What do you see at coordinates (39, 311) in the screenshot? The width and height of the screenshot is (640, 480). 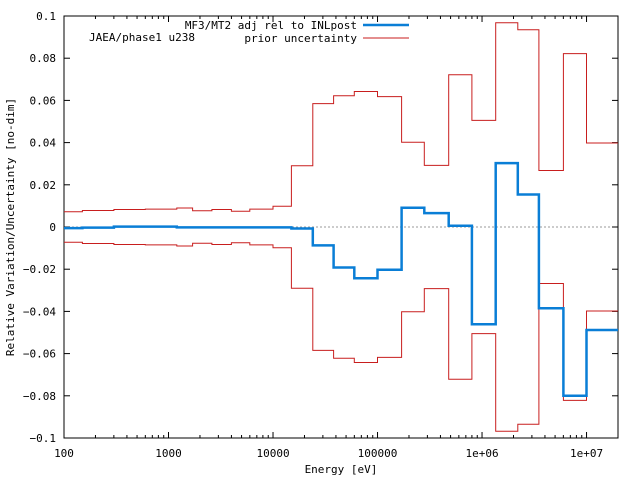 I see `y-tick-label: −0.04` at bounding box center [39, 311].